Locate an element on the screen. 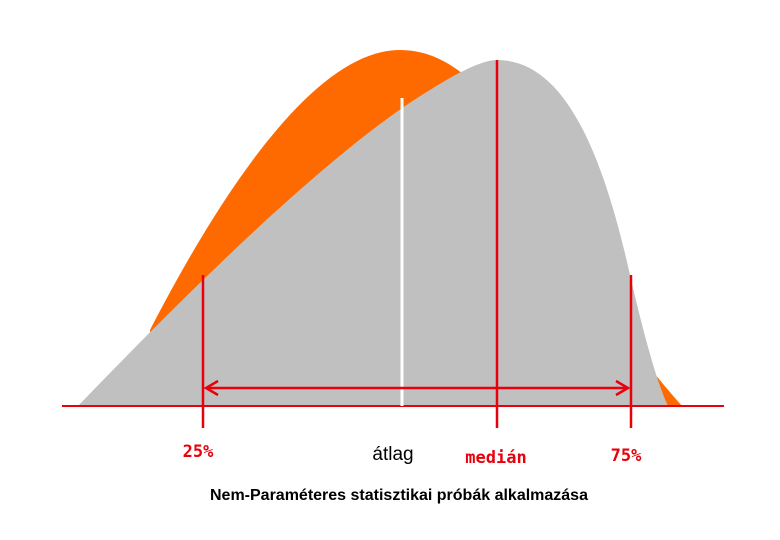  interquartile-range-arrow is located at coordinates (417, 388).